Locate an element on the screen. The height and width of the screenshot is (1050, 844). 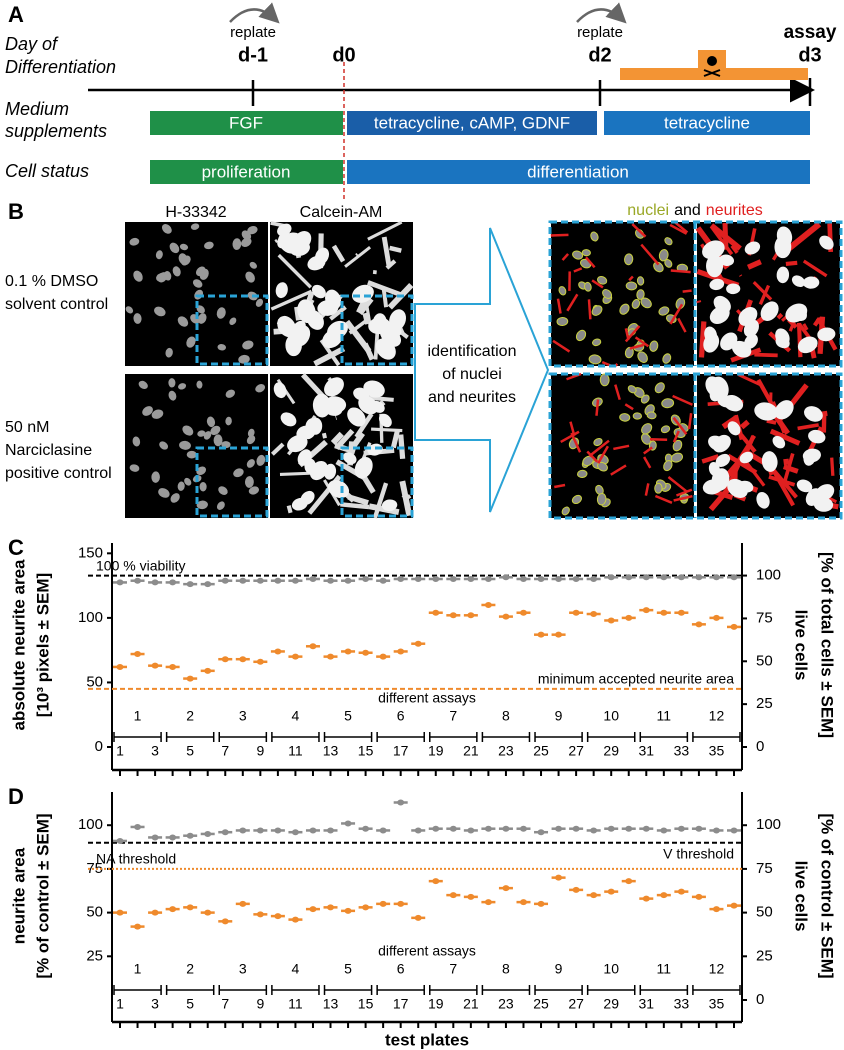
row-title: supplements is located at coordinates (56, 131).